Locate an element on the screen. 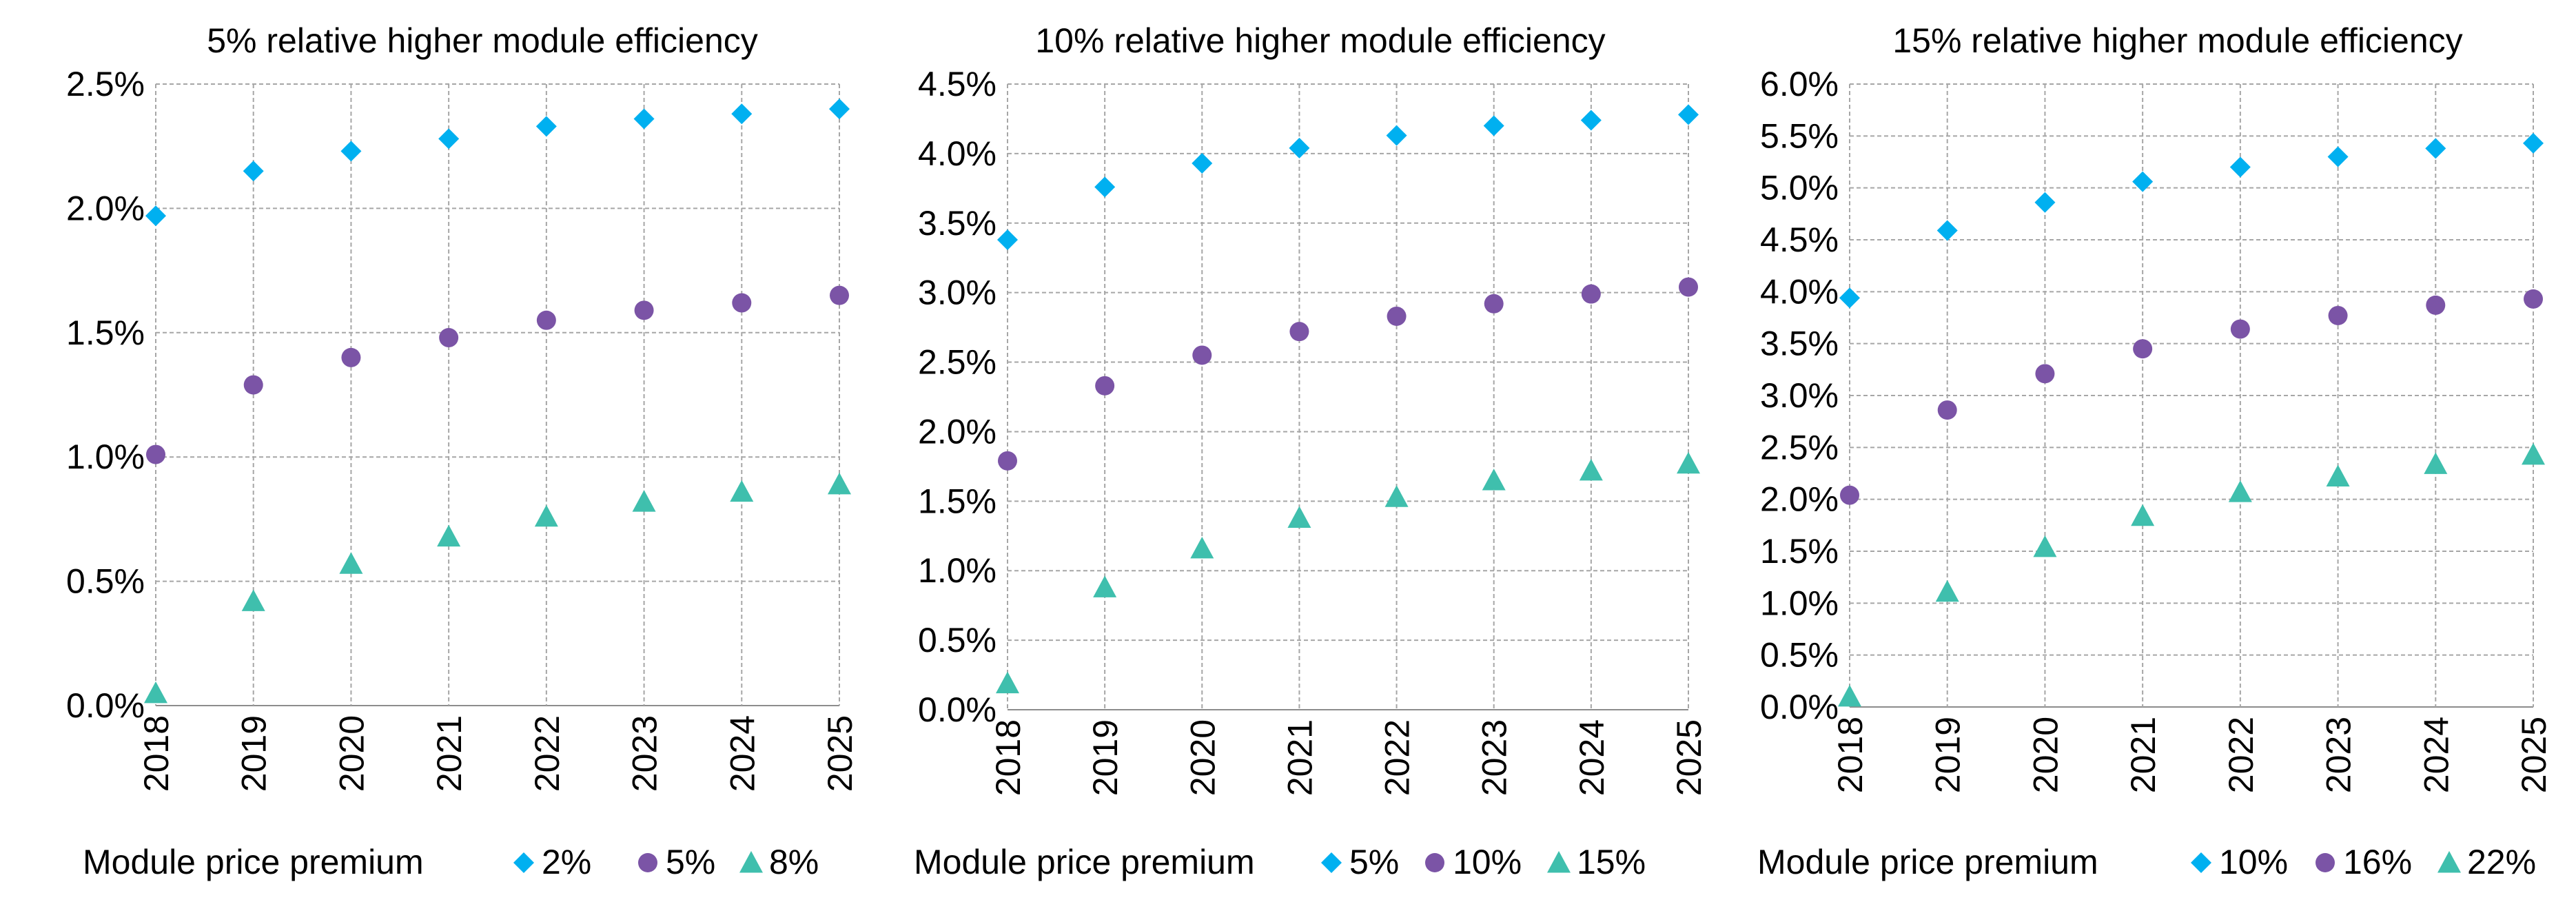  y-tick-label: 6.0% is located at coordinates (1799, 84).